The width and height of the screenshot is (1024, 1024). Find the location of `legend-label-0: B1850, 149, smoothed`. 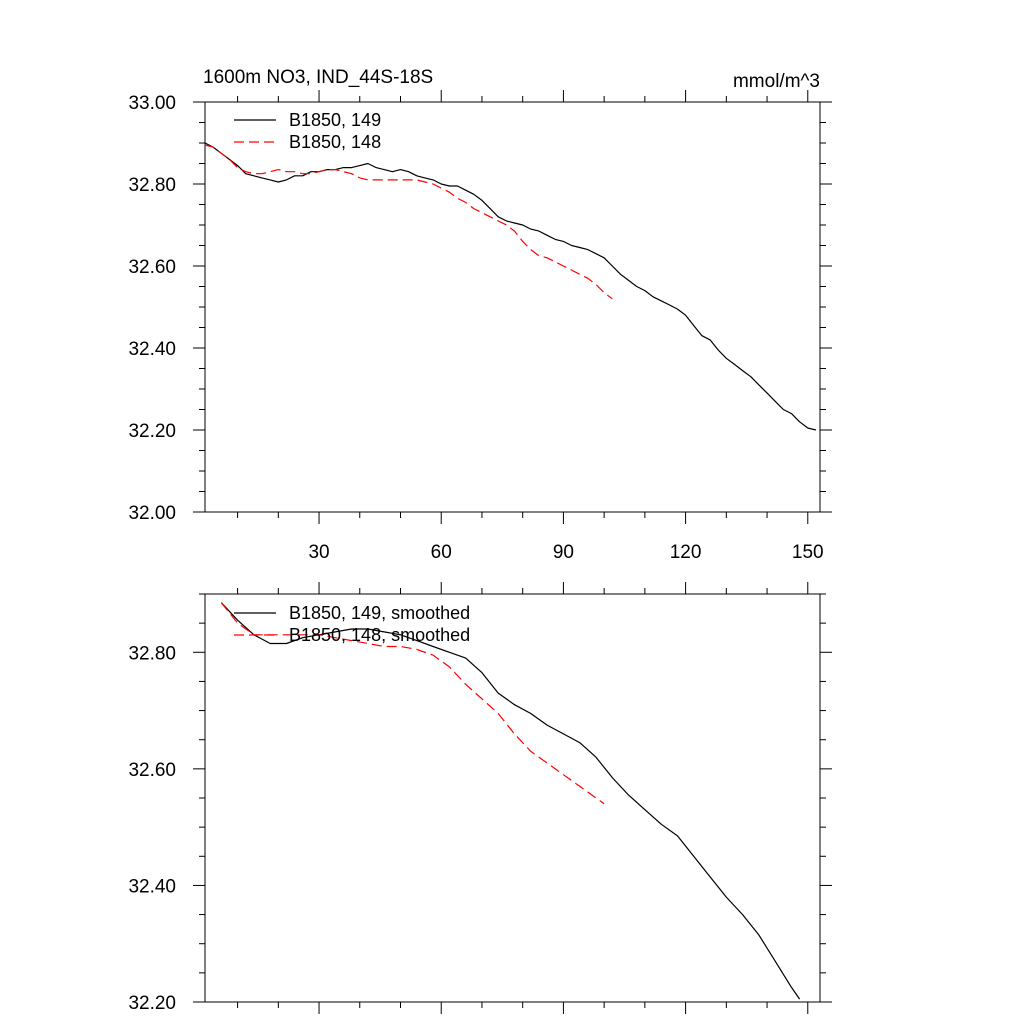

legend-label-0: B1850, 149, smoothed is located at coordinates (379, 613).